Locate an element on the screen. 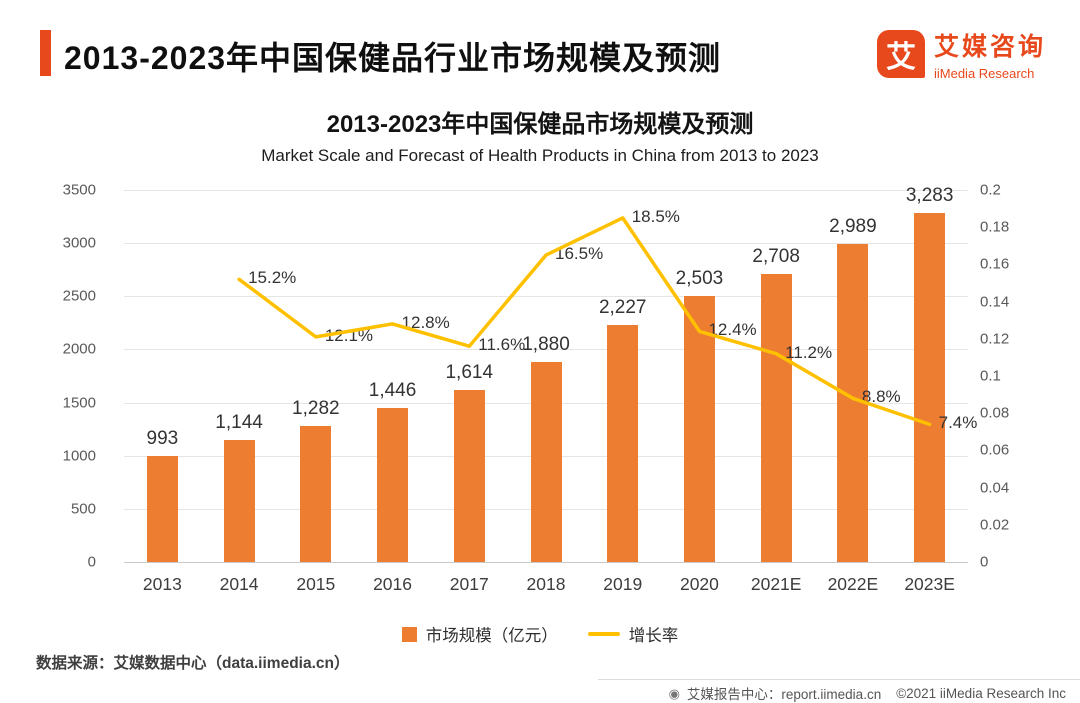  right-axis-tick: 0.2 is located at coordinates (990, 190).